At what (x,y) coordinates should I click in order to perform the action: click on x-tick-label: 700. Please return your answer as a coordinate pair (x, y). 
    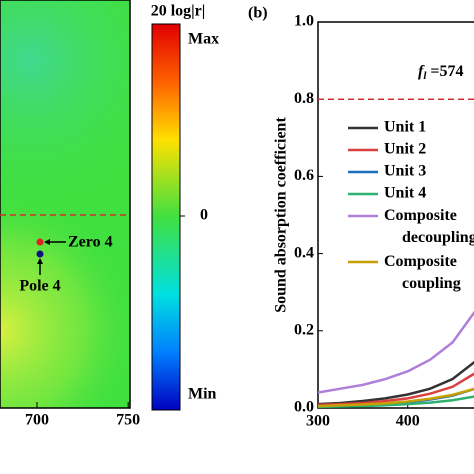
    Looking at the image, I should click on (37, 420).